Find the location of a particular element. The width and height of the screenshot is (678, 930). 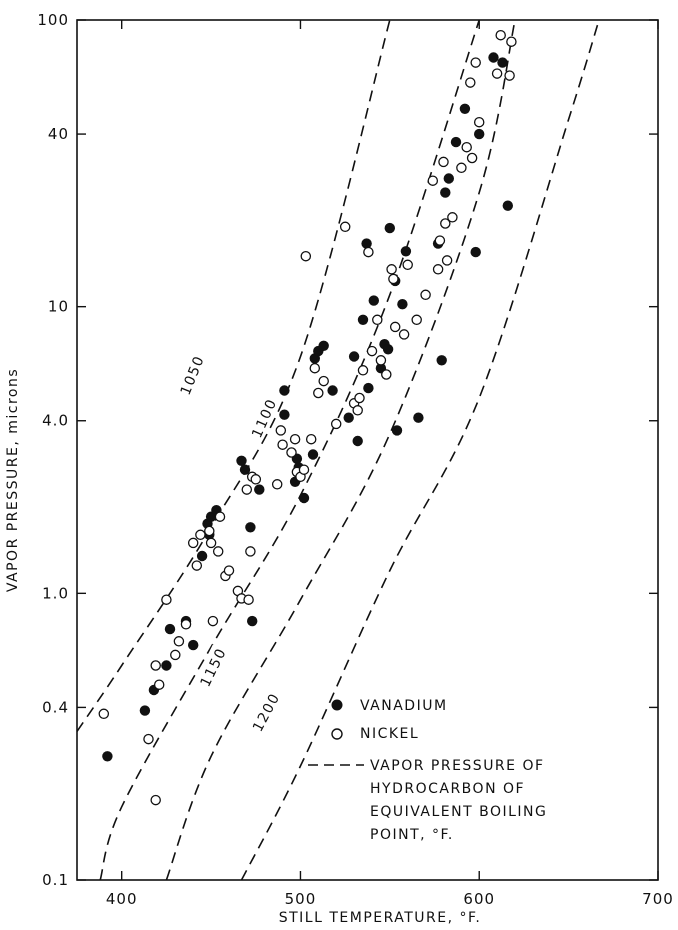

y-tick-label: 1.0 is located at coordinates (55, 593).